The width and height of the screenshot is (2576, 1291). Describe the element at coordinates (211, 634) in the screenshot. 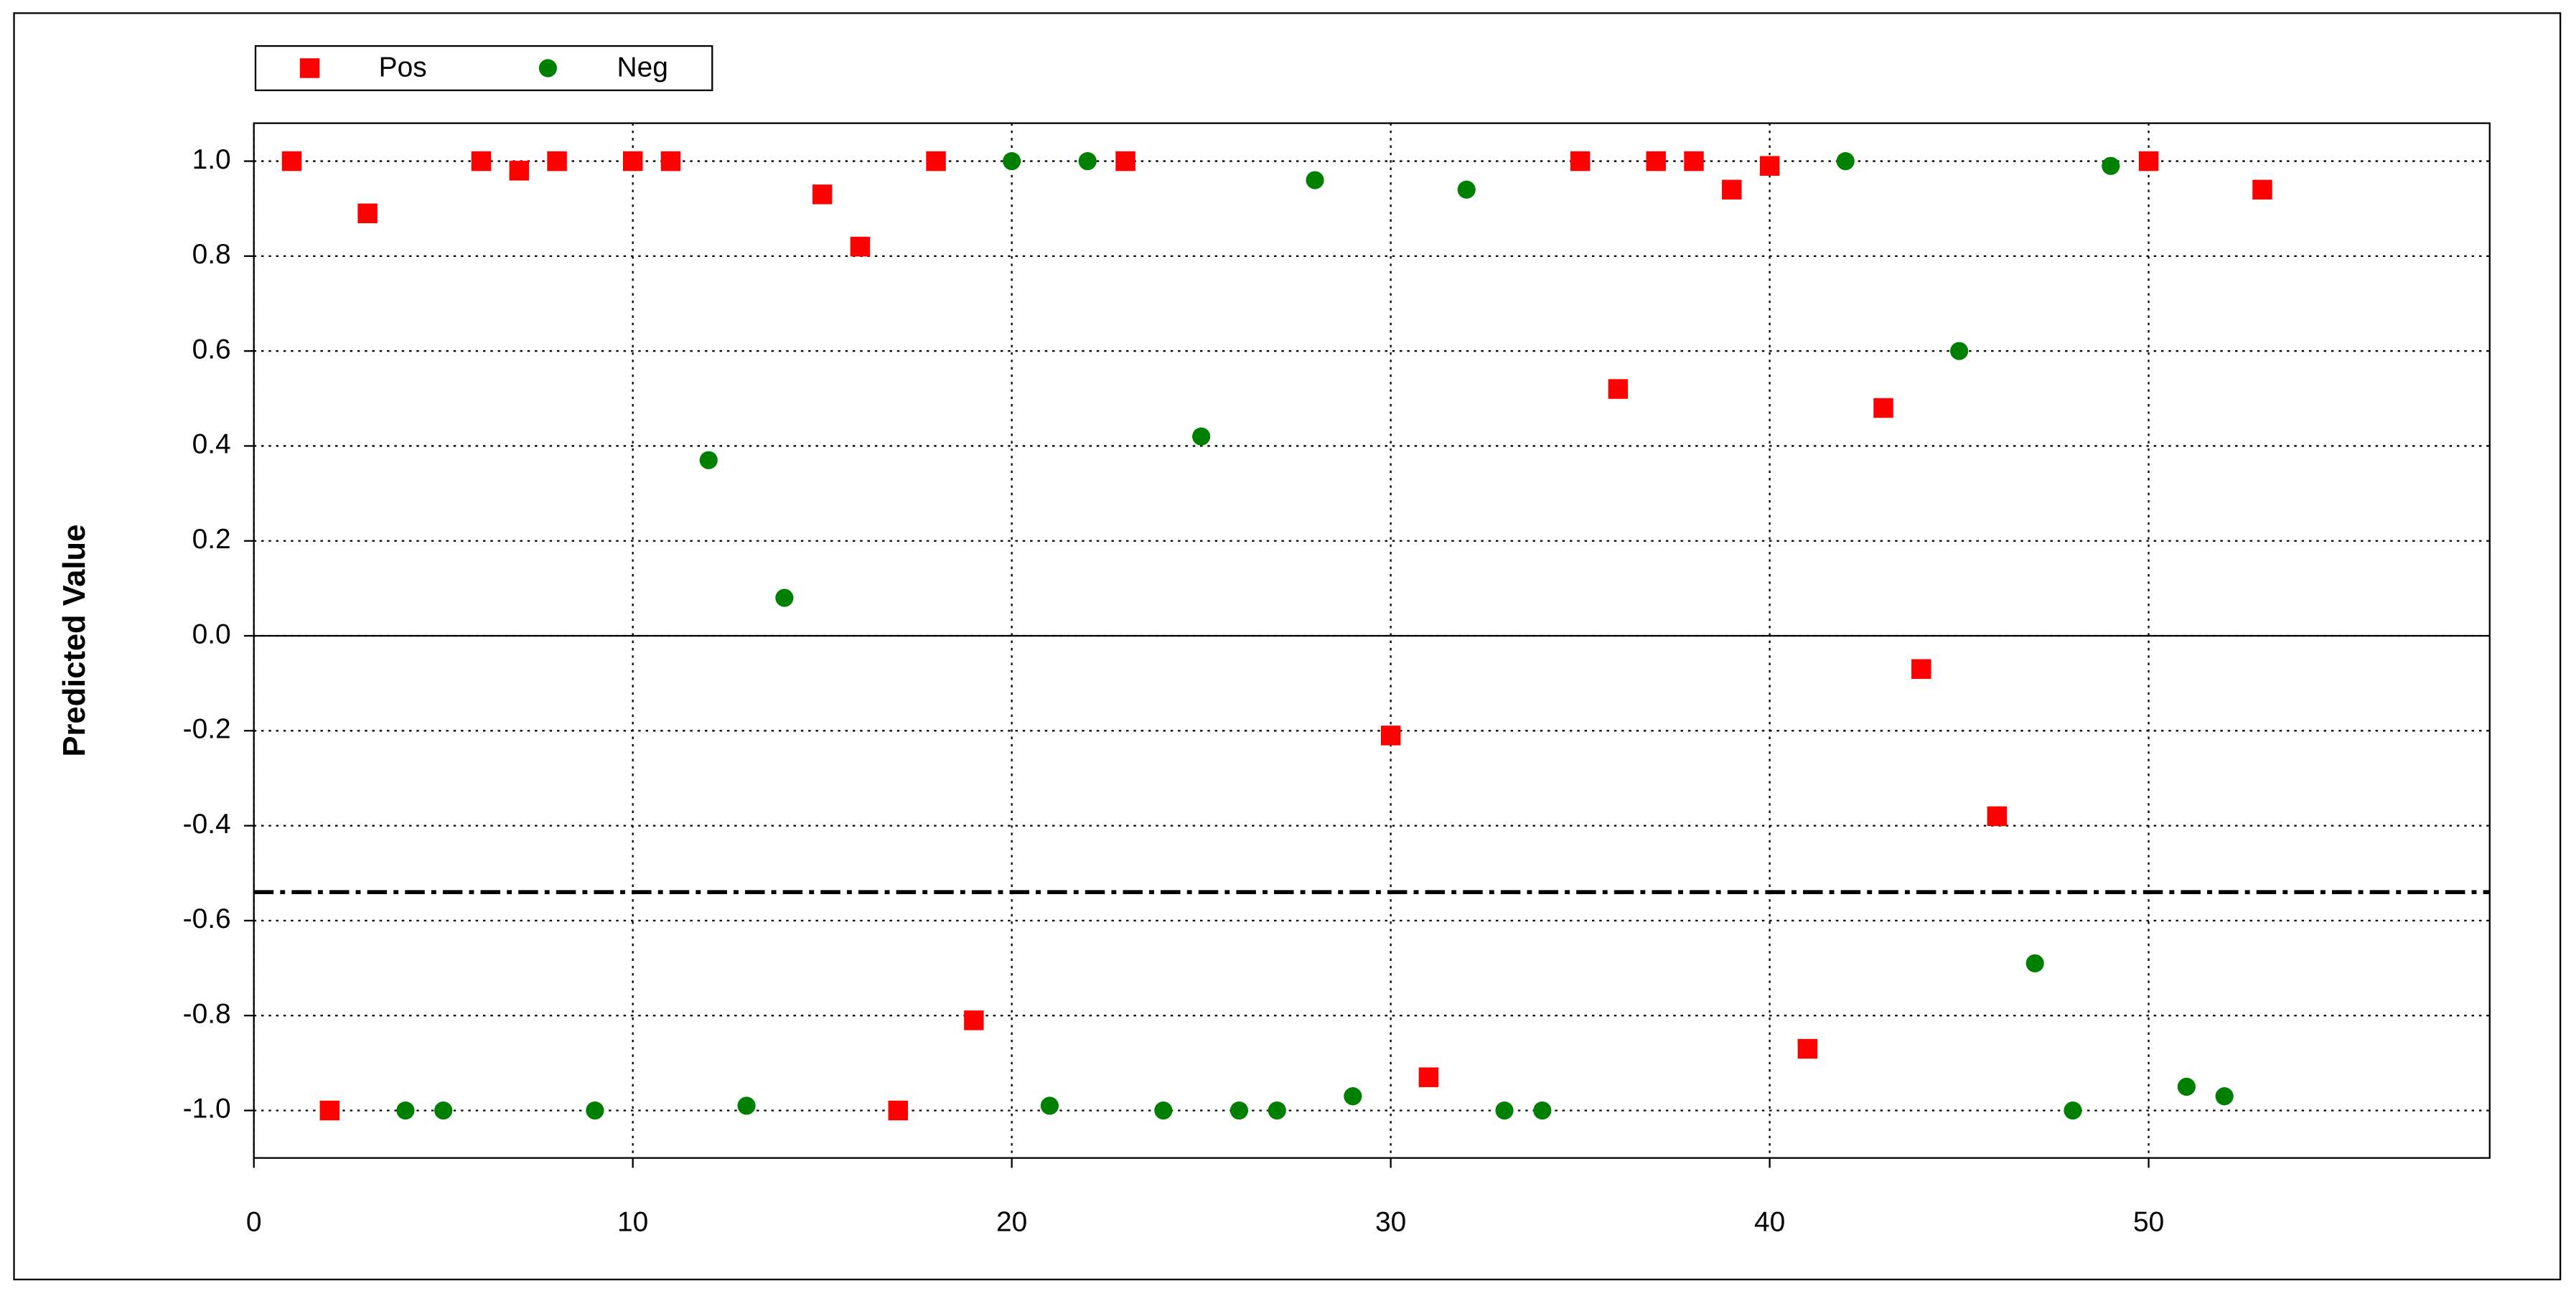

I see `y-tick-label: 0.0` at that location.